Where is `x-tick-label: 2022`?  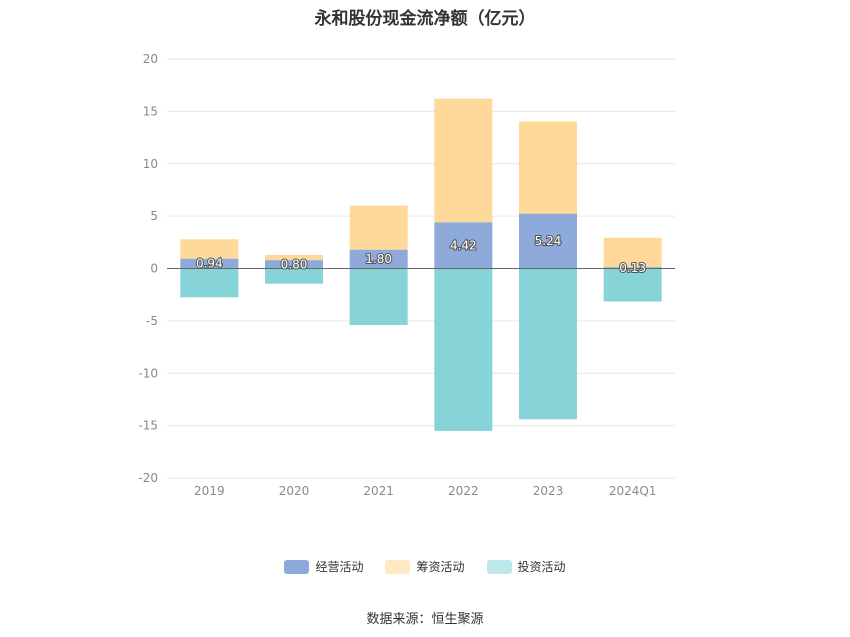 x-tick-label: 2022 is located at coordinates (463, 491).